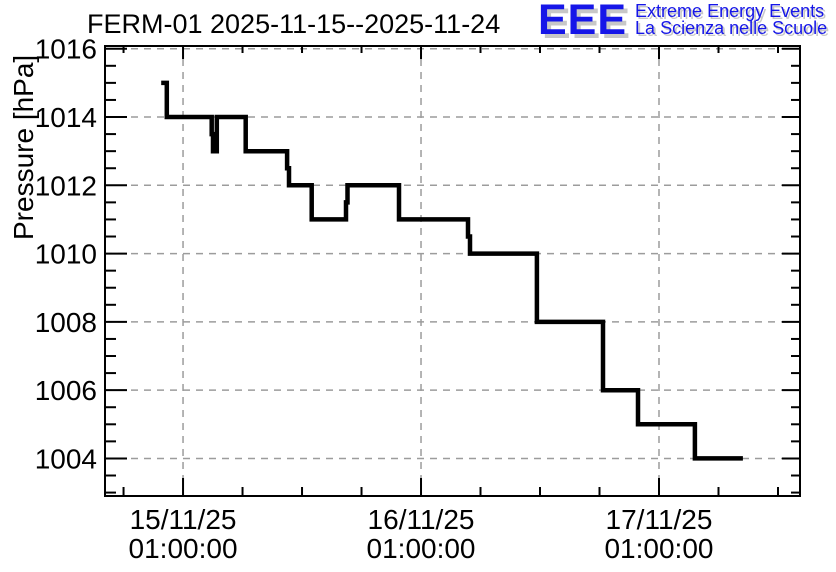  What do you see at coordinates (66, 254) in the screenshot?
I see `y-tick-label: 1010` at bounding box center [66, 254].